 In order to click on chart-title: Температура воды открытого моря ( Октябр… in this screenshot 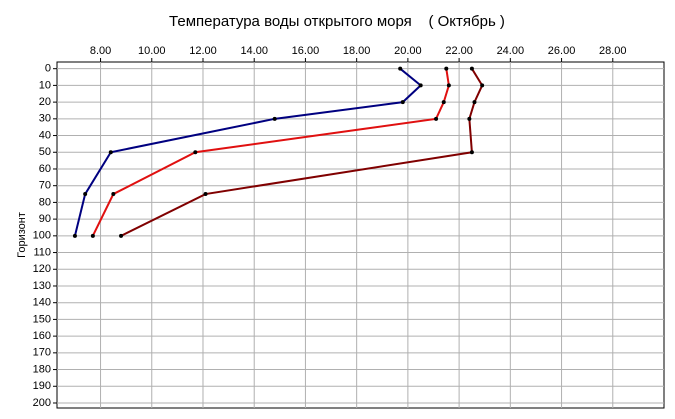, I will do `click(337, 21)`.